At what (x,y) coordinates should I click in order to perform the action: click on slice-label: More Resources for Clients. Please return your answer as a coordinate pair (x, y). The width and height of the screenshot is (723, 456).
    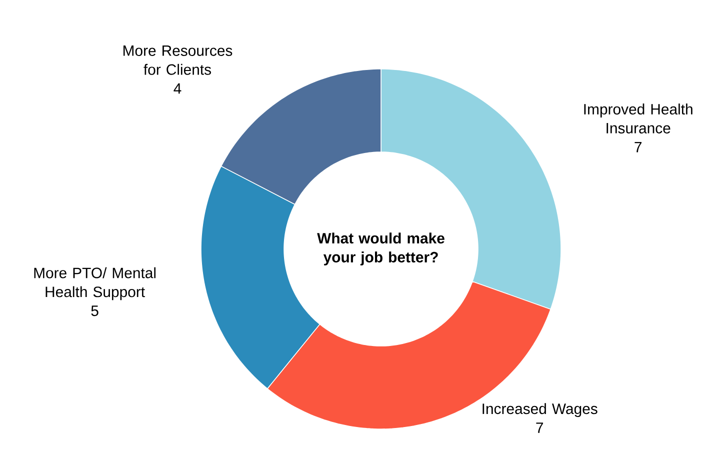
    Looking at the image, I should click on (177, 60).